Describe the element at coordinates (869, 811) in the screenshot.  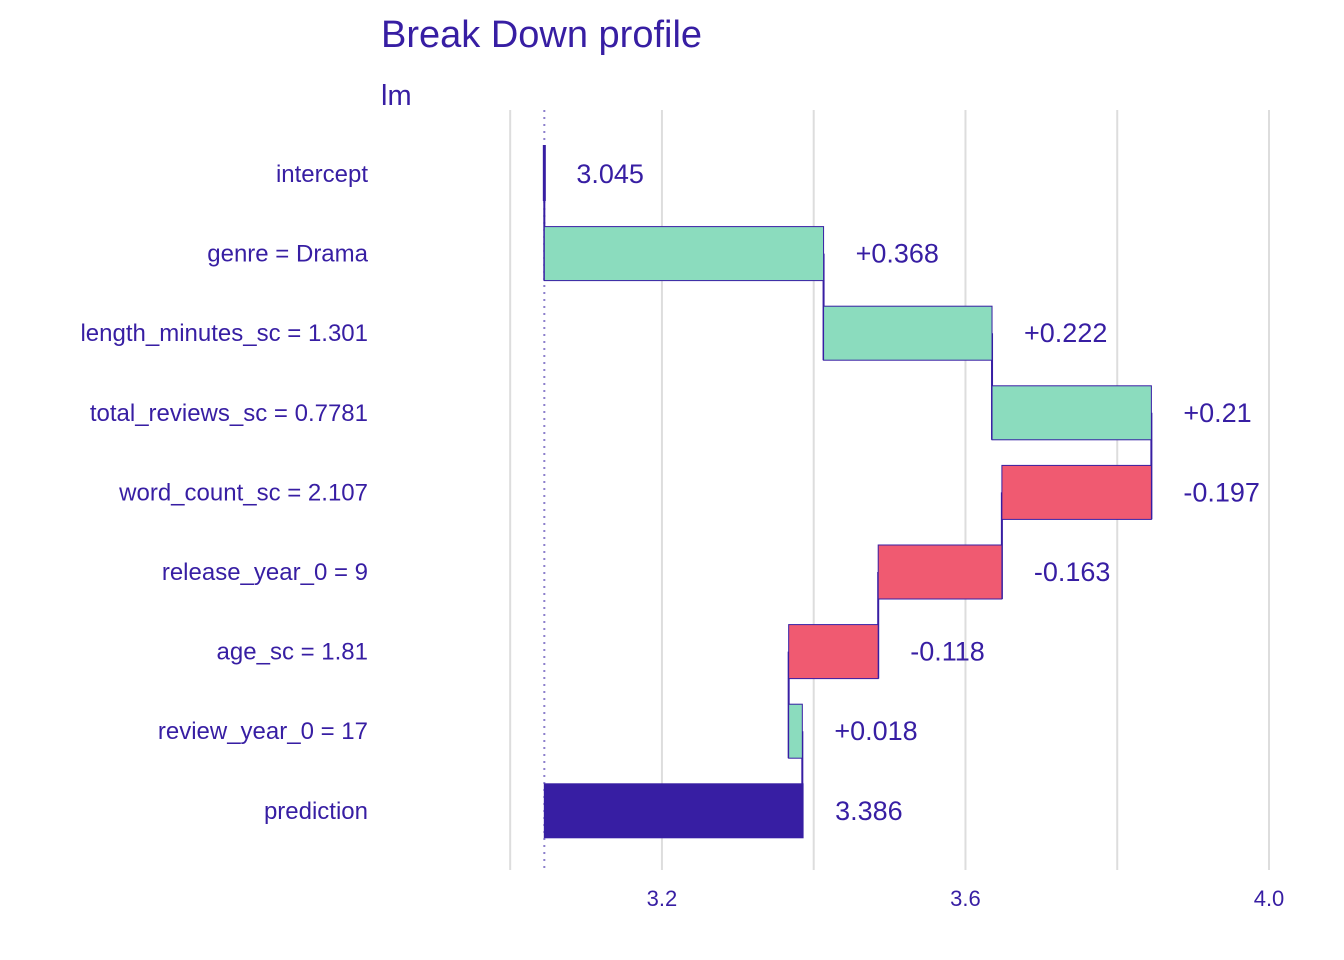
I see `value-label: 3.386` at that location.